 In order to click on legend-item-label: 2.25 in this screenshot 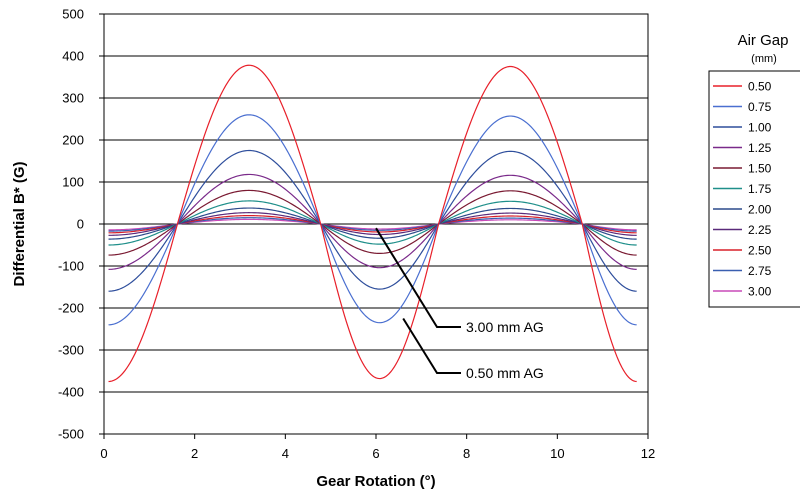, I will do `click(760, 230)`.